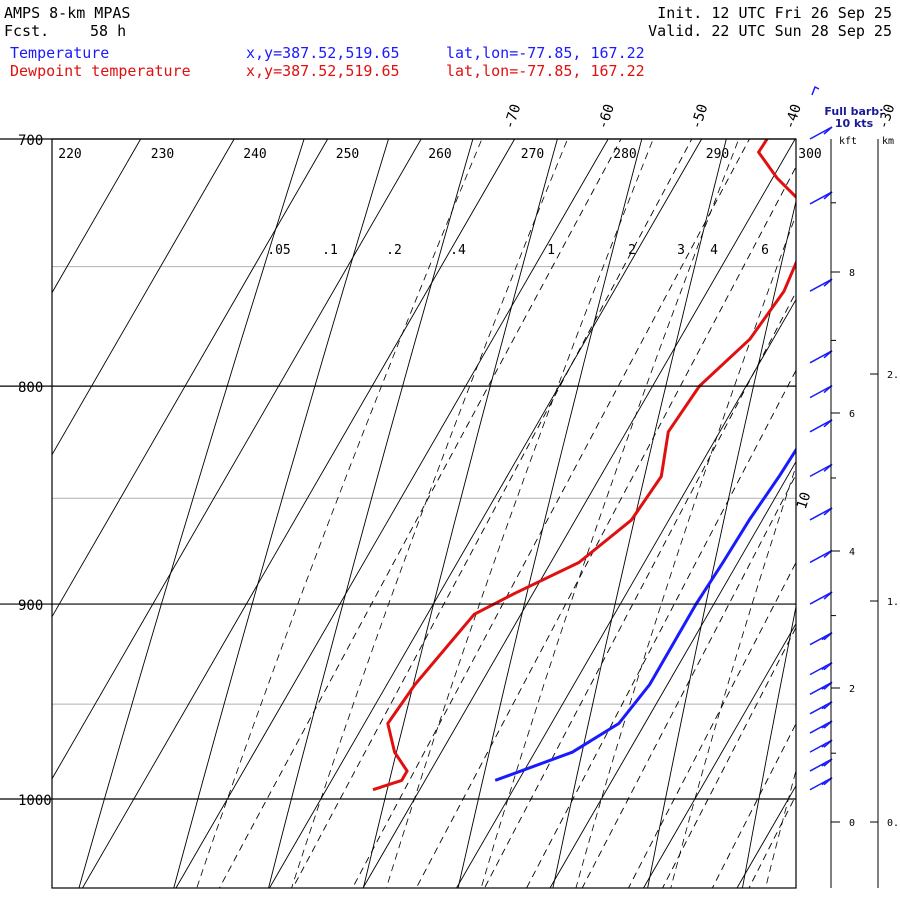 The image size is (900, 900). Describe the element at coordinates (347, 154) in the screenshot. I see `theta-label: 250` at that location.